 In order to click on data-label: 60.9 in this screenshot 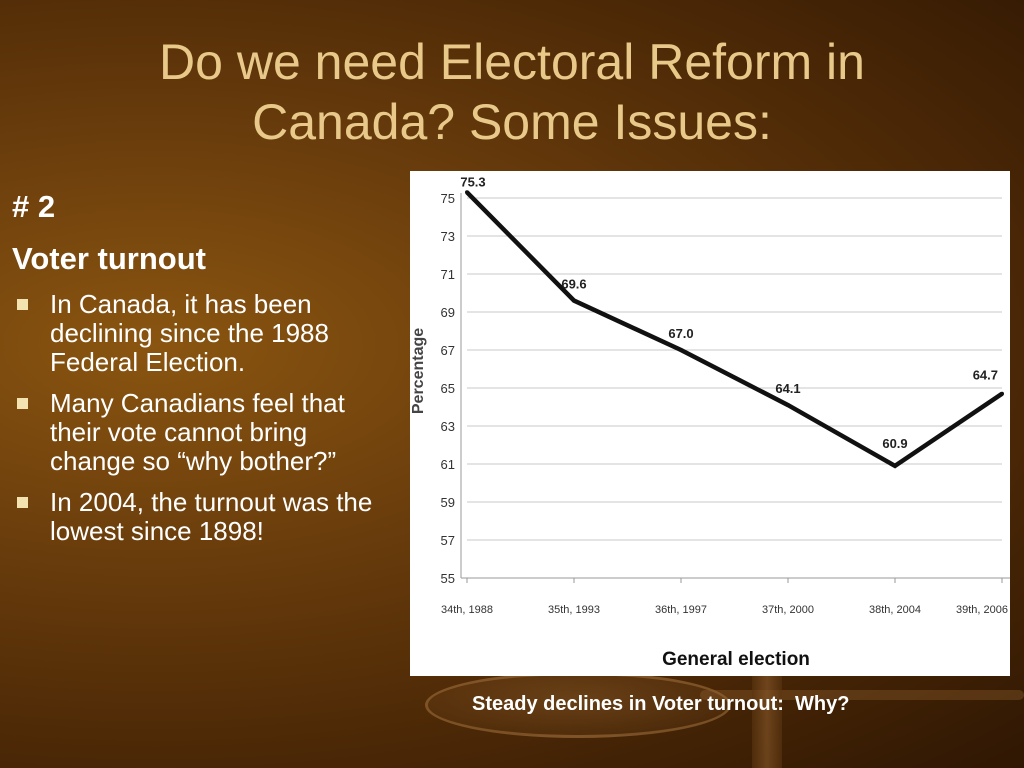, I will do `click(894, 443)`.